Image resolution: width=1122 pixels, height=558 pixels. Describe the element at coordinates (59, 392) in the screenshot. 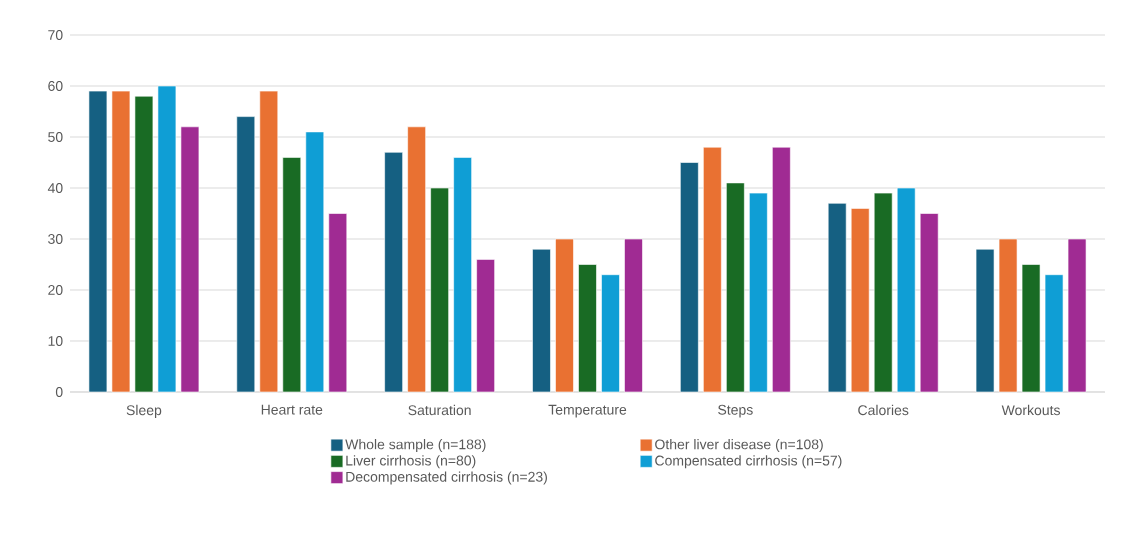

I see `y-tick-label: 0` at that location.